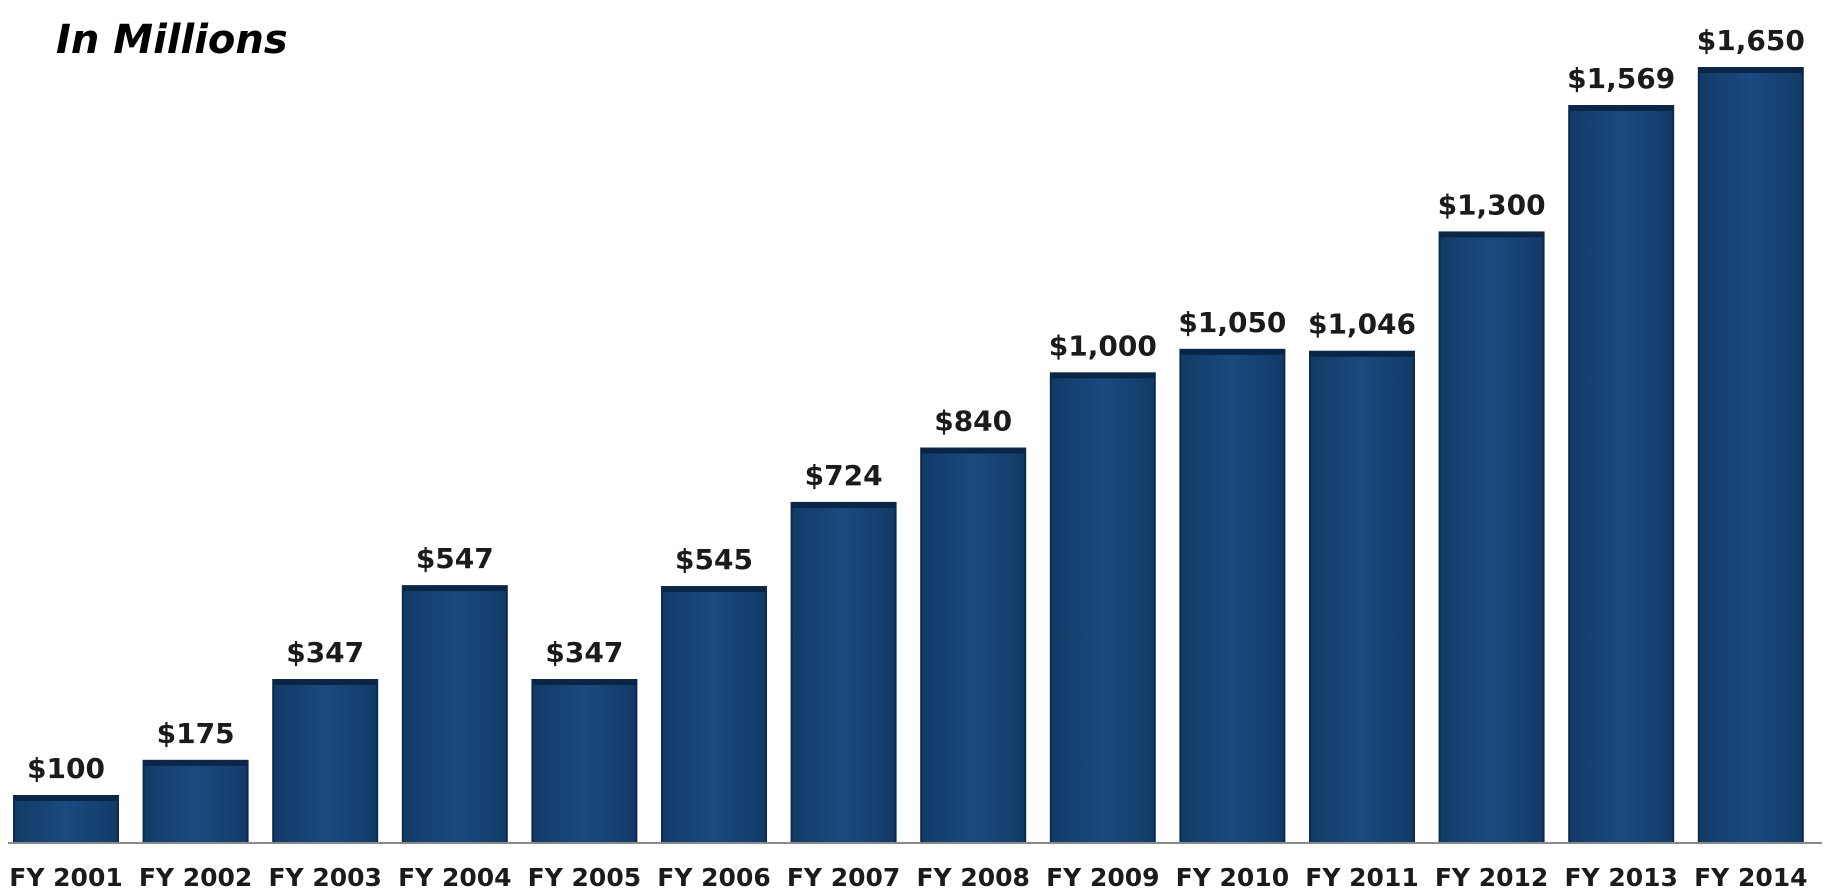  Describe the element at coordinates (1750, 455) in the screenshot. I see `bar-fy-2014` at that location.